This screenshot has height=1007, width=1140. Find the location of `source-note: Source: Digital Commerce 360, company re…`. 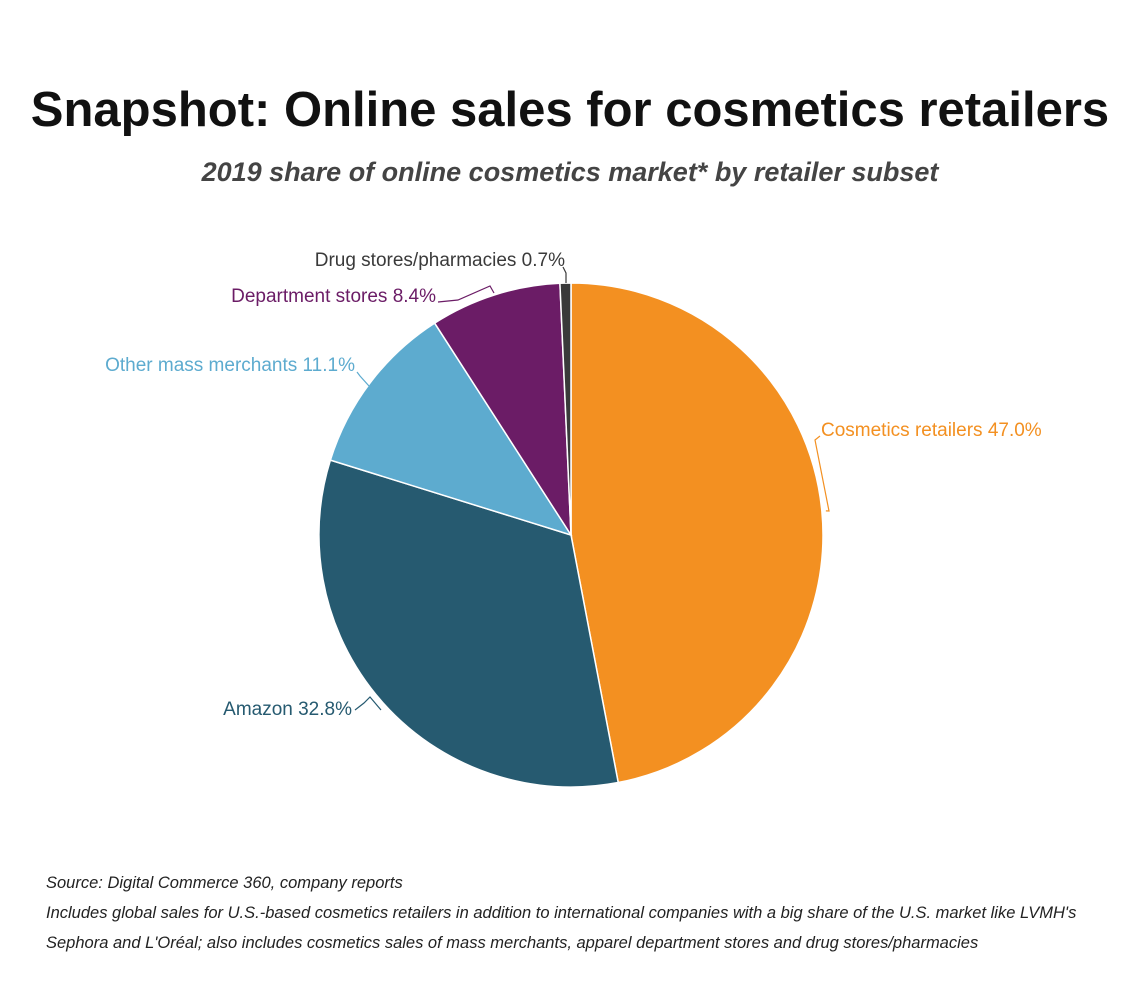

source-note: Source: Digital Commerce 360, company re… is located at coordinates (224, 883).